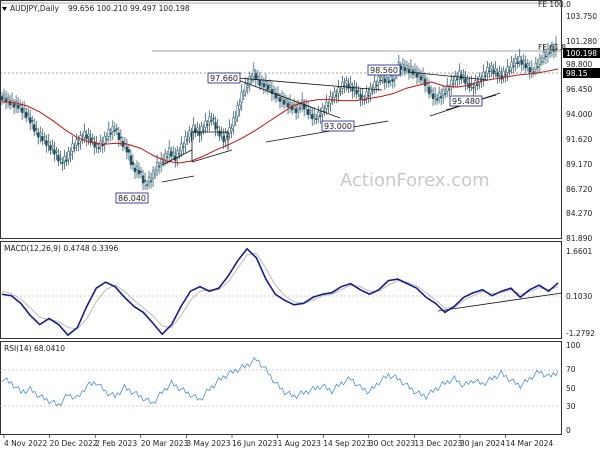  I want to click on svg-text: 93.000, so click(338, 126).